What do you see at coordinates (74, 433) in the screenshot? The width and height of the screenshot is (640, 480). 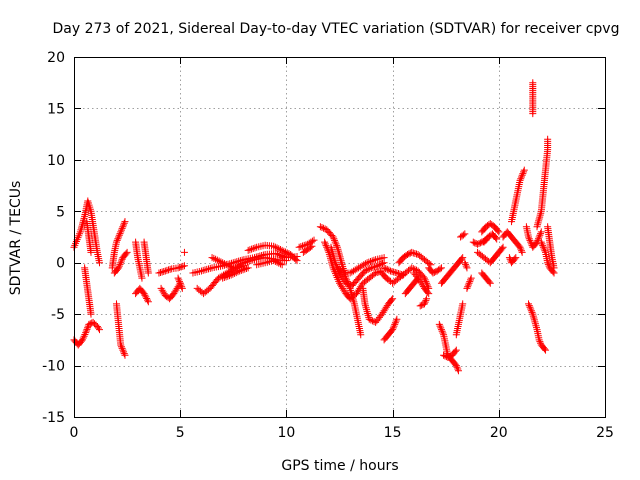 I see `x-tick-label: 0` at bounding box center [74, 433].